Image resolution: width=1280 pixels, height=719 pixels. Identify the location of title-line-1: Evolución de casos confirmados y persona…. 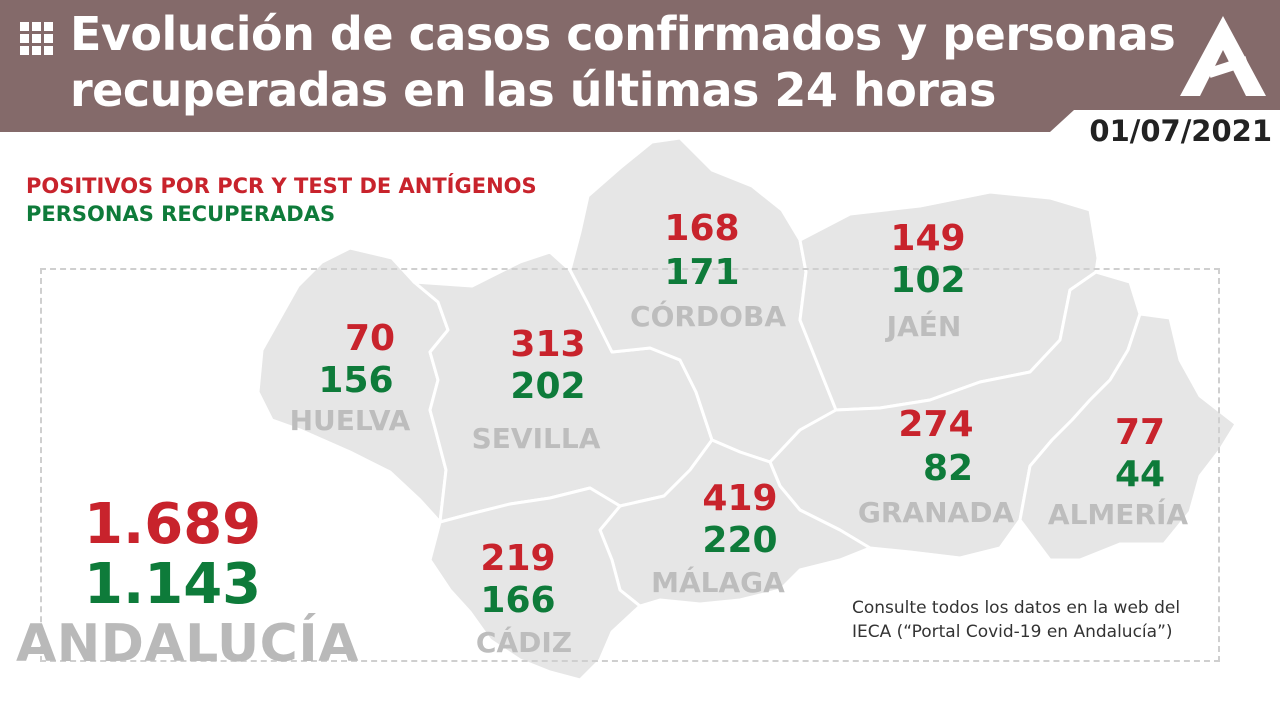
(623, 34).